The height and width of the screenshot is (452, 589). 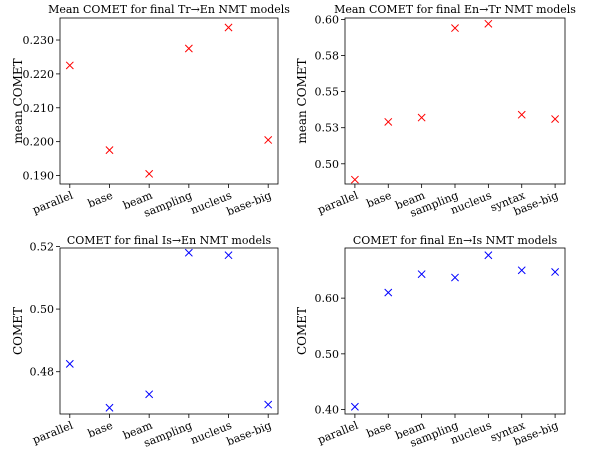 What do you see at coordinates (169, 331) in the screenshot?
I see `plot-frame-is-en` at bounding box center [169, 331].